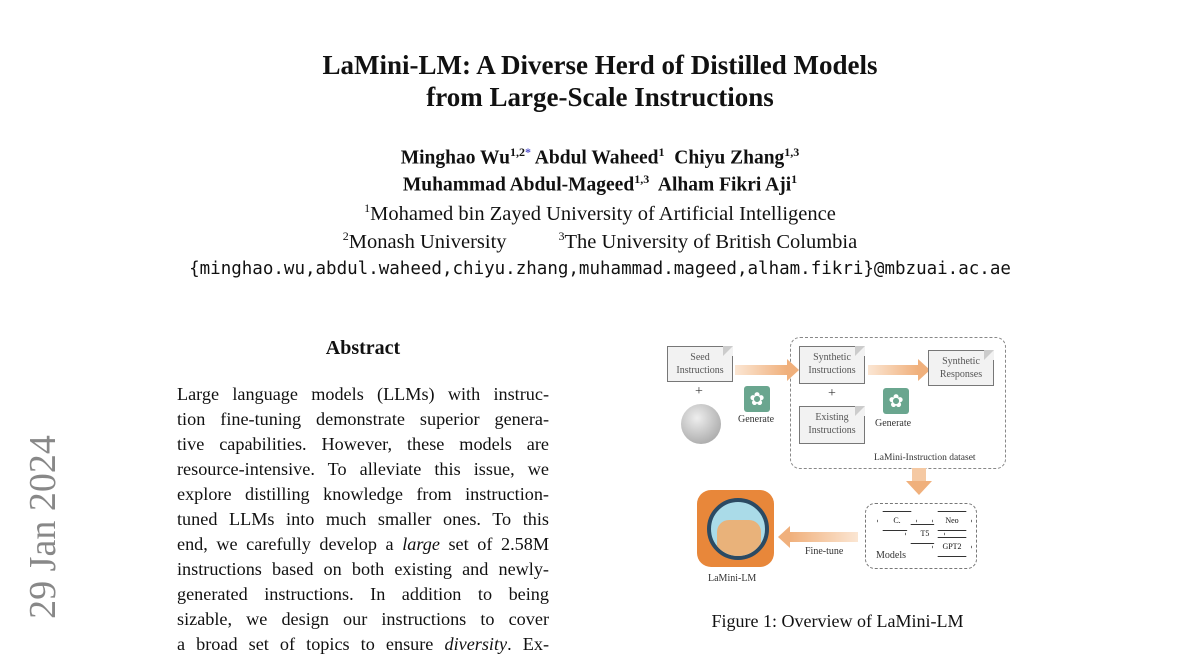 The height and width of the screenshot is (659, 1200). Describe the element at coordinates (961, 368) in the screenshot. I see `synthetic-responses-box: Synthetic Responses` at that location.